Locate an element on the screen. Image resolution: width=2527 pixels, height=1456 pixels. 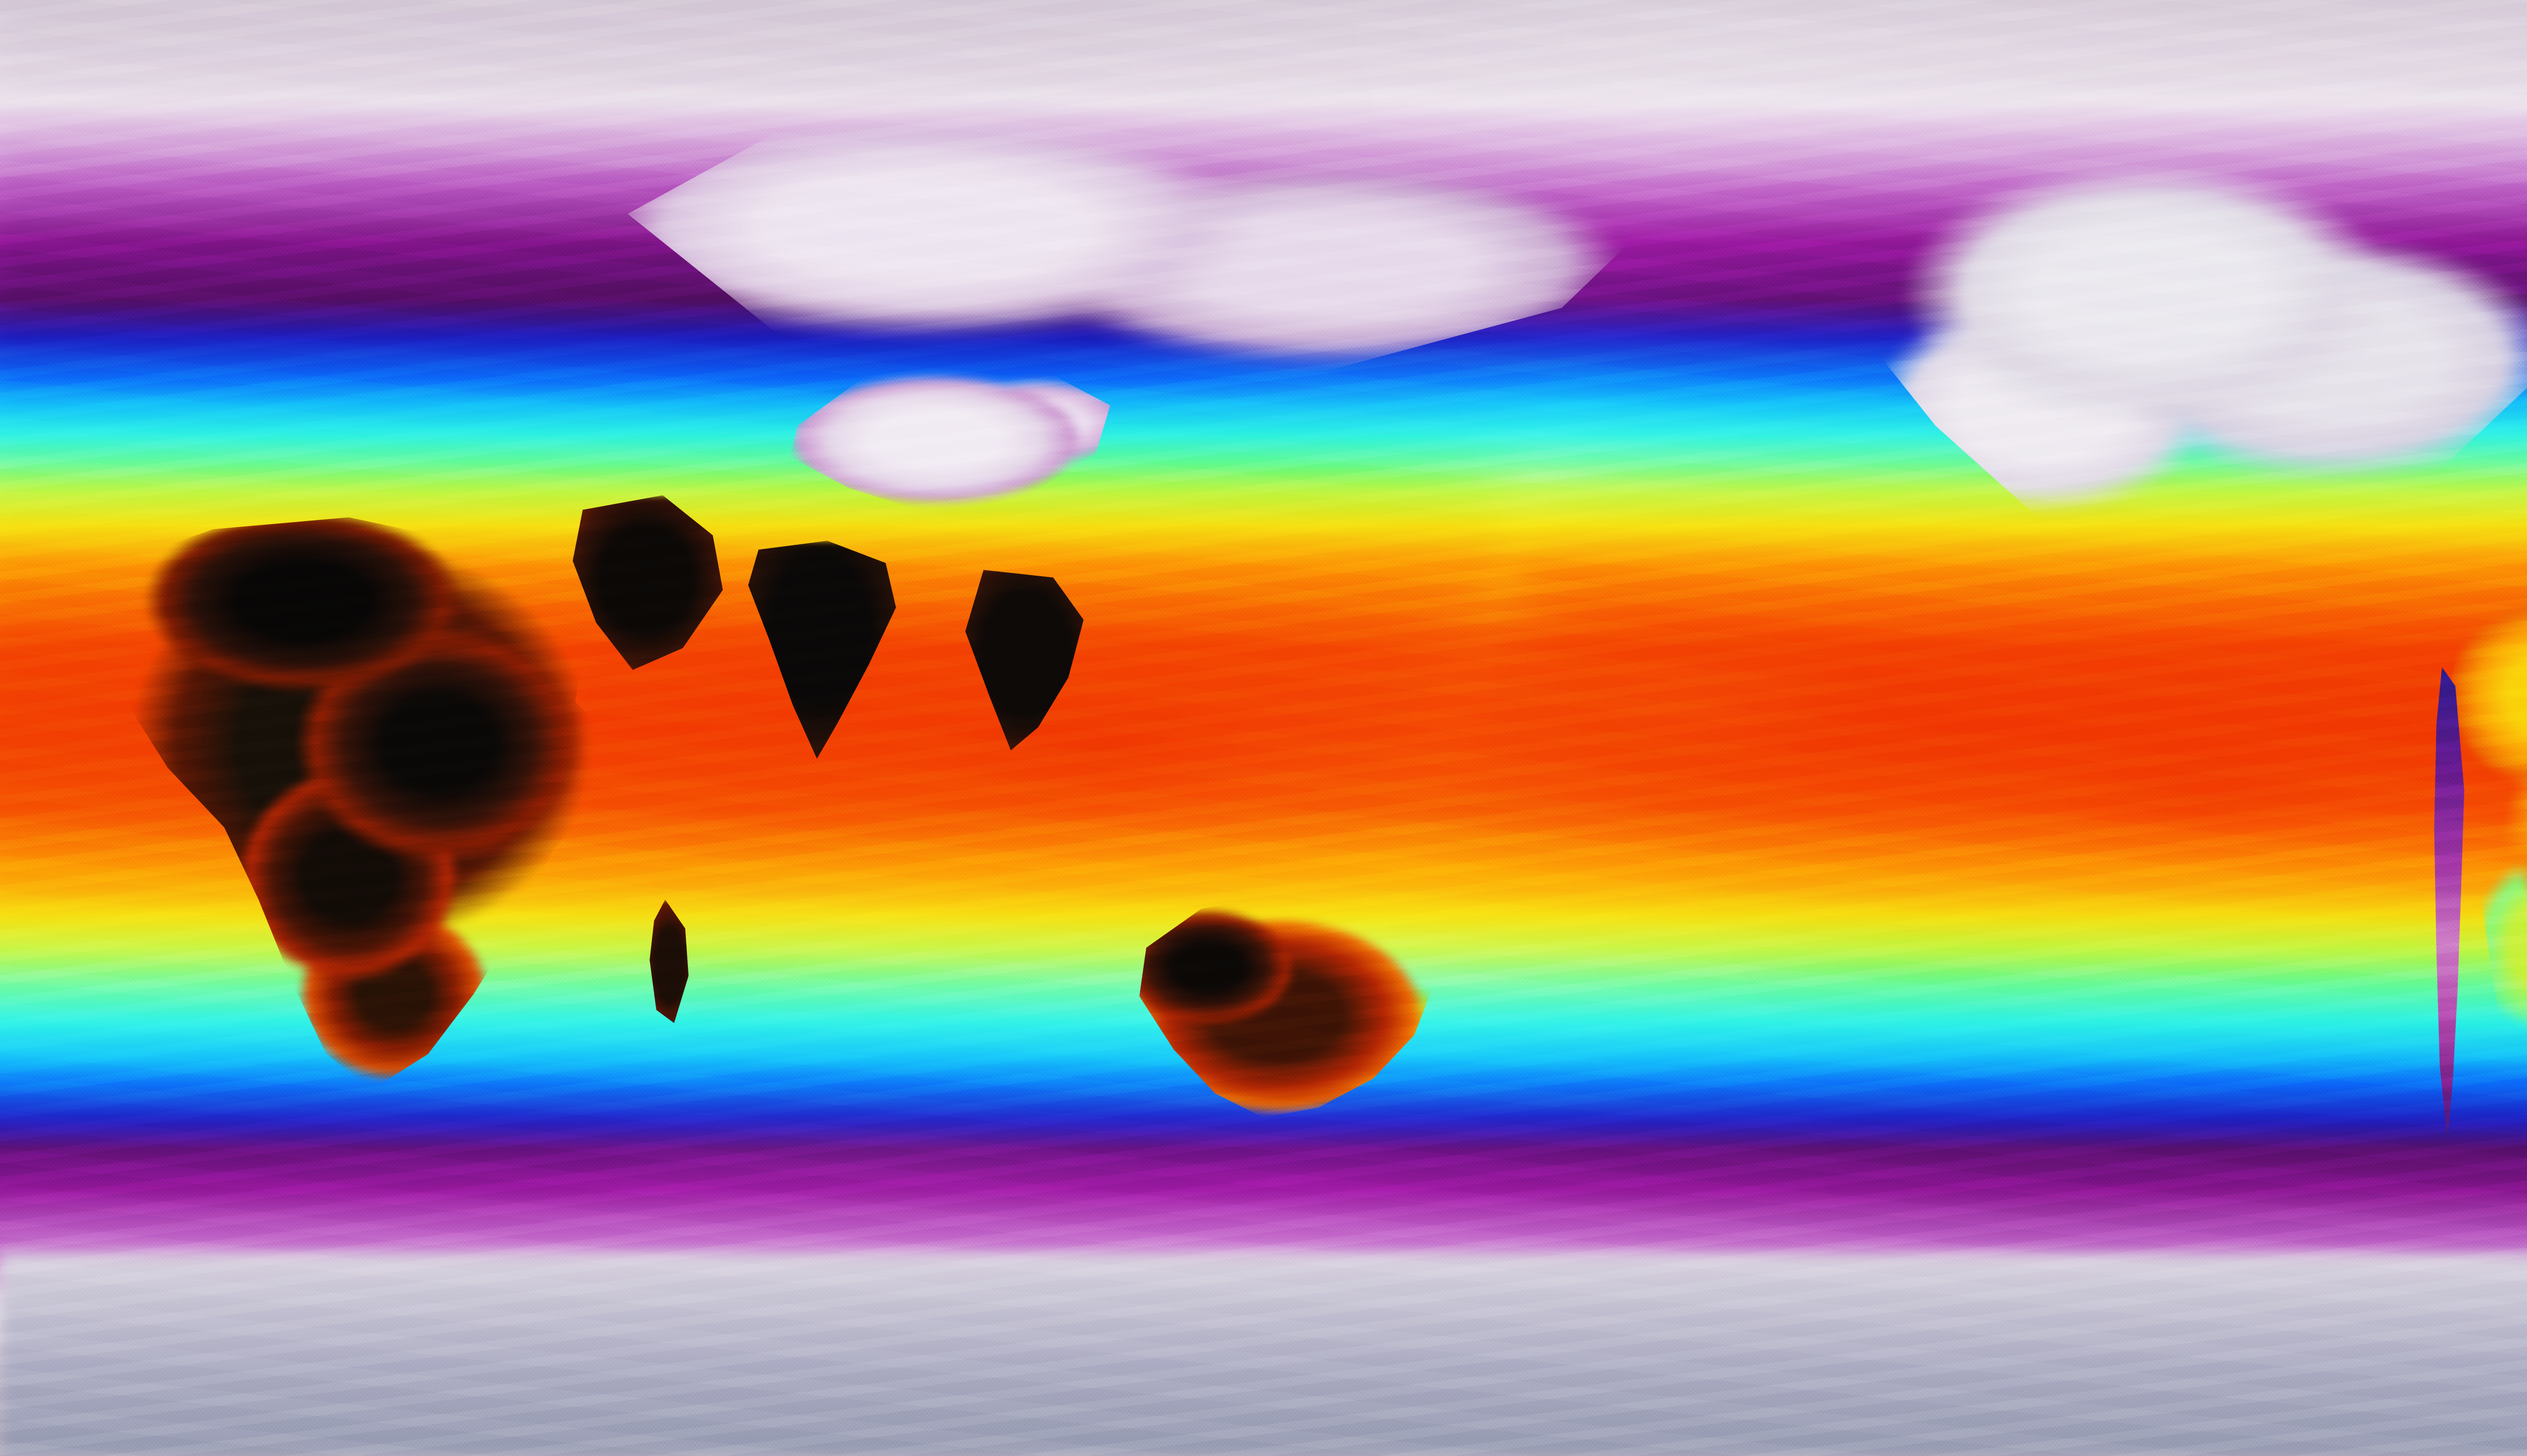
landmass-antarctica is located at coordinates (1263, 1354).